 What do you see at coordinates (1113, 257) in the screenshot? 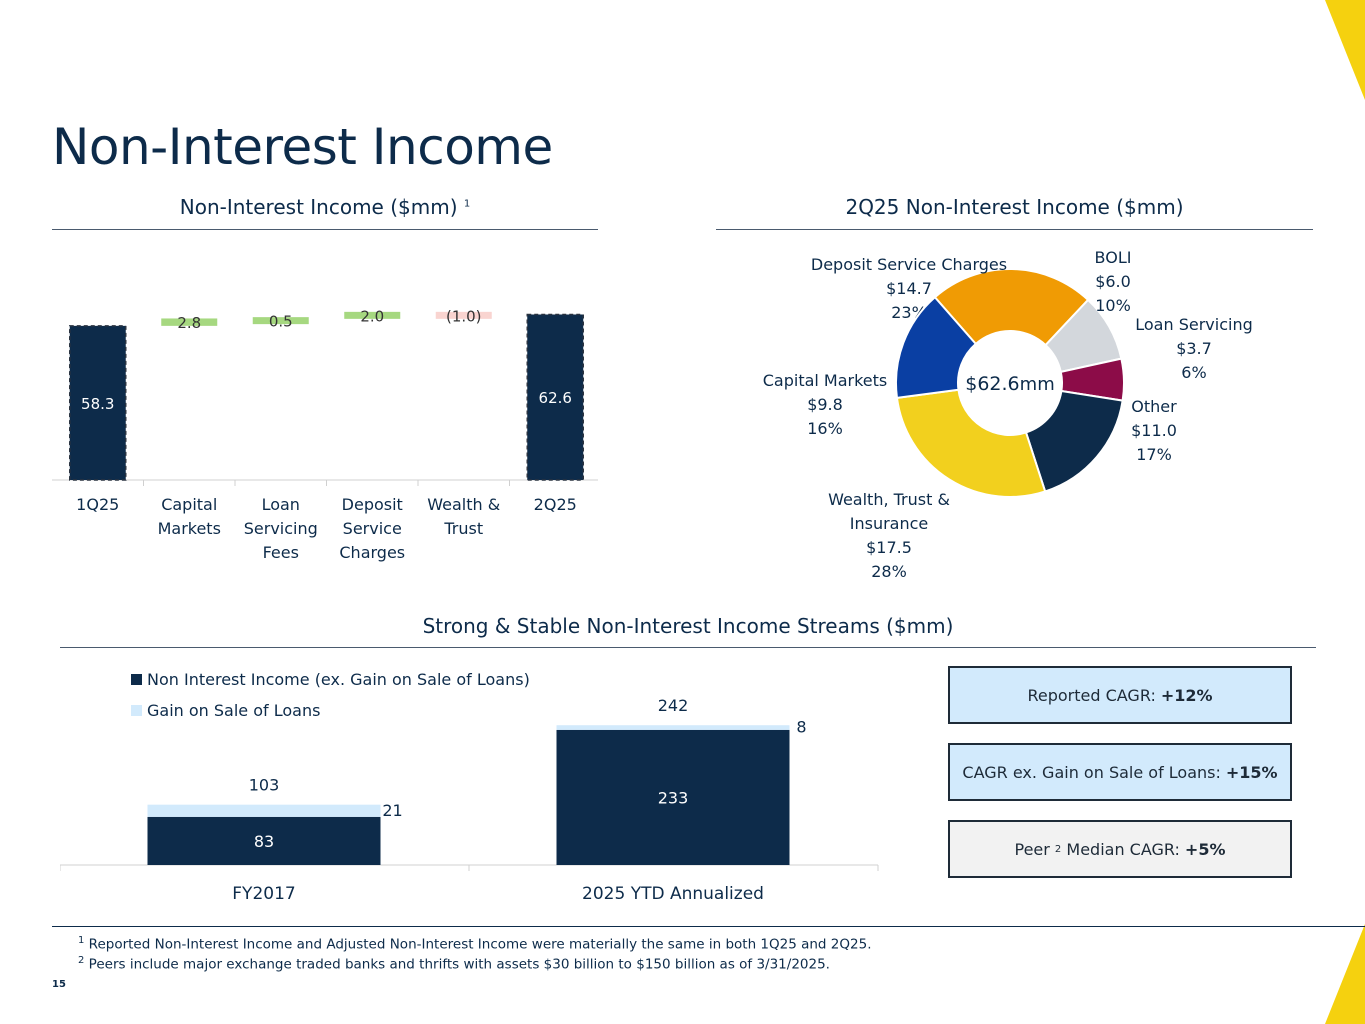
I see `donut-slice-label: BOLI` at bounding box center [1113, 257].